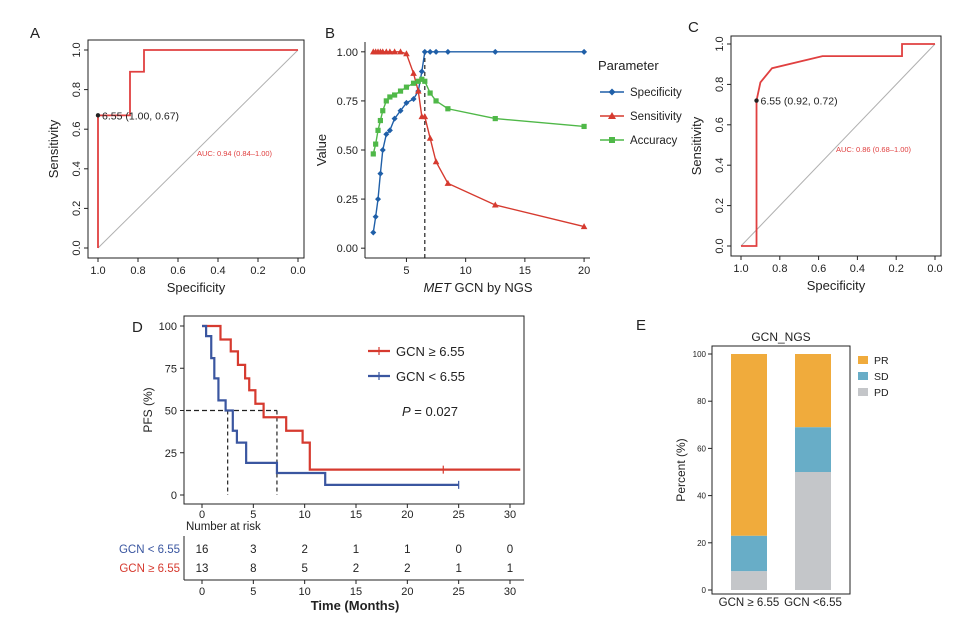 This screenshot has height=620, width=960. I want to click on legend-label: Specificity, so click(656, 93).